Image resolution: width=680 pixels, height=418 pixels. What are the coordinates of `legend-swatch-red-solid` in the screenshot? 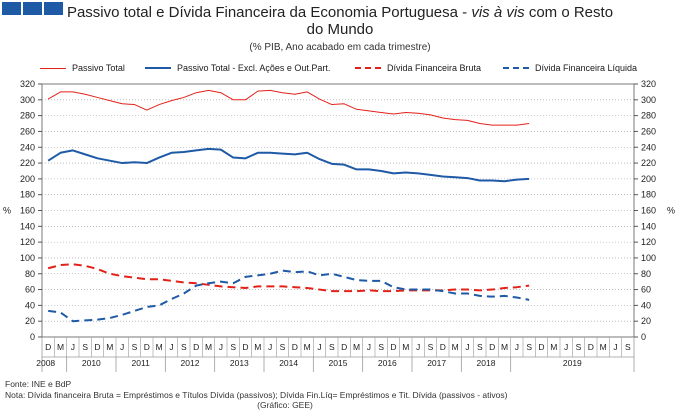 It's located at (53, 68).